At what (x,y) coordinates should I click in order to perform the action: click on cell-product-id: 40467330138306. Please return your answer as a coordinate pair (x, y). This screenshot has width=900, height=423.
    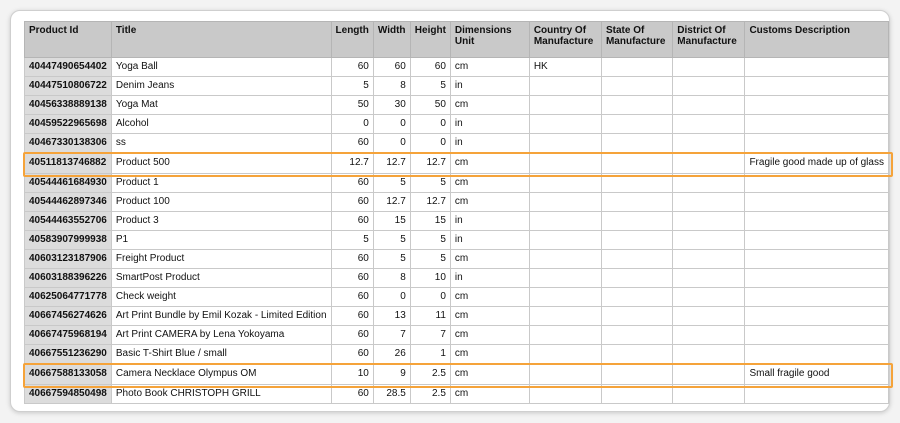
    Looking at the image, I should click on (68, 143).